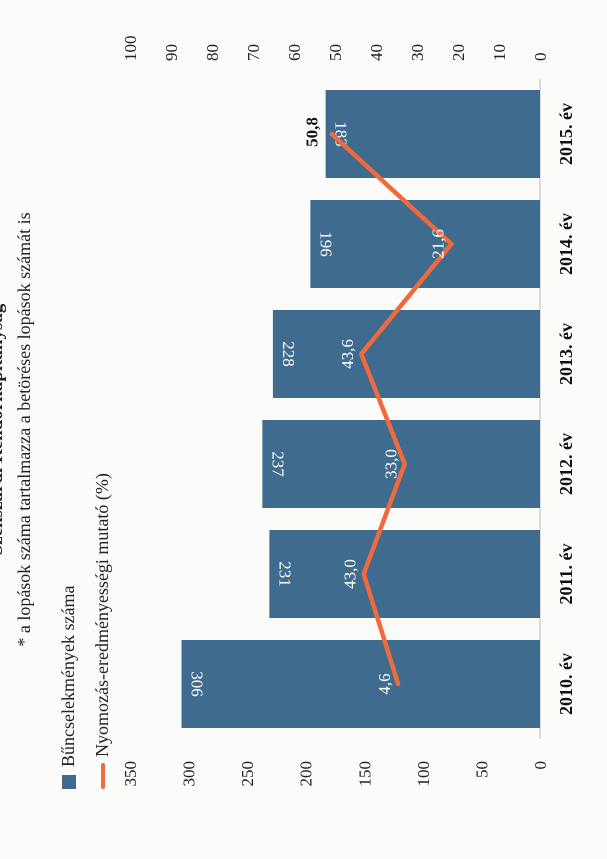 This screenshot has width=607, height=859. I want to click on right-axis-tick-label: 30, so click(417, 52).